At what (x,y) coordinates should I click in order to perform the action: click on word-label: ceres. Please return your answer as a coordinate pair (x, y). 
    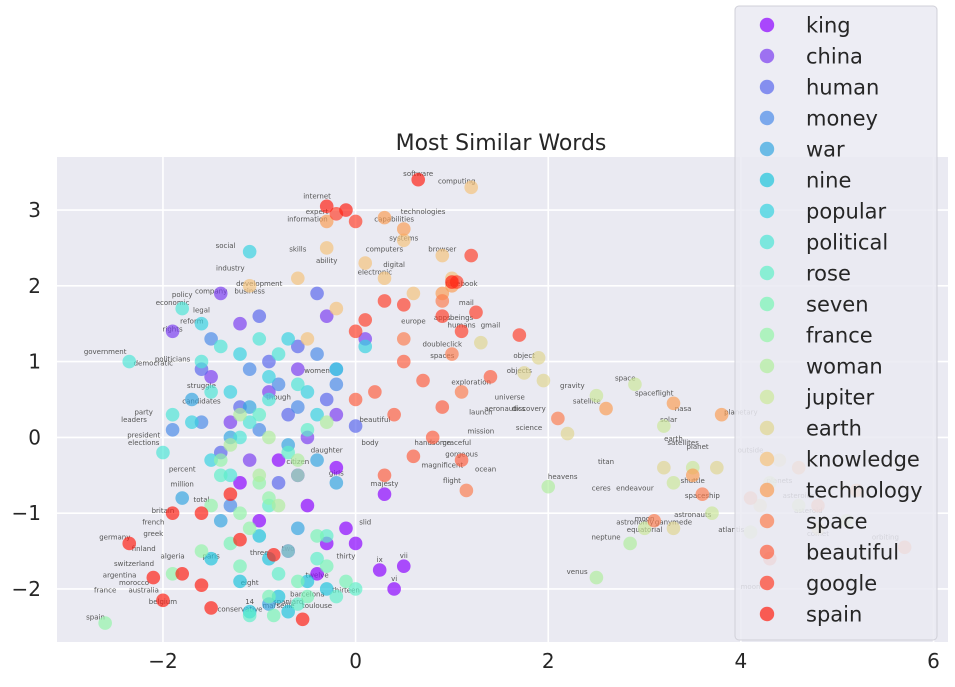
    Looking at the image, I should click on (601, 488).